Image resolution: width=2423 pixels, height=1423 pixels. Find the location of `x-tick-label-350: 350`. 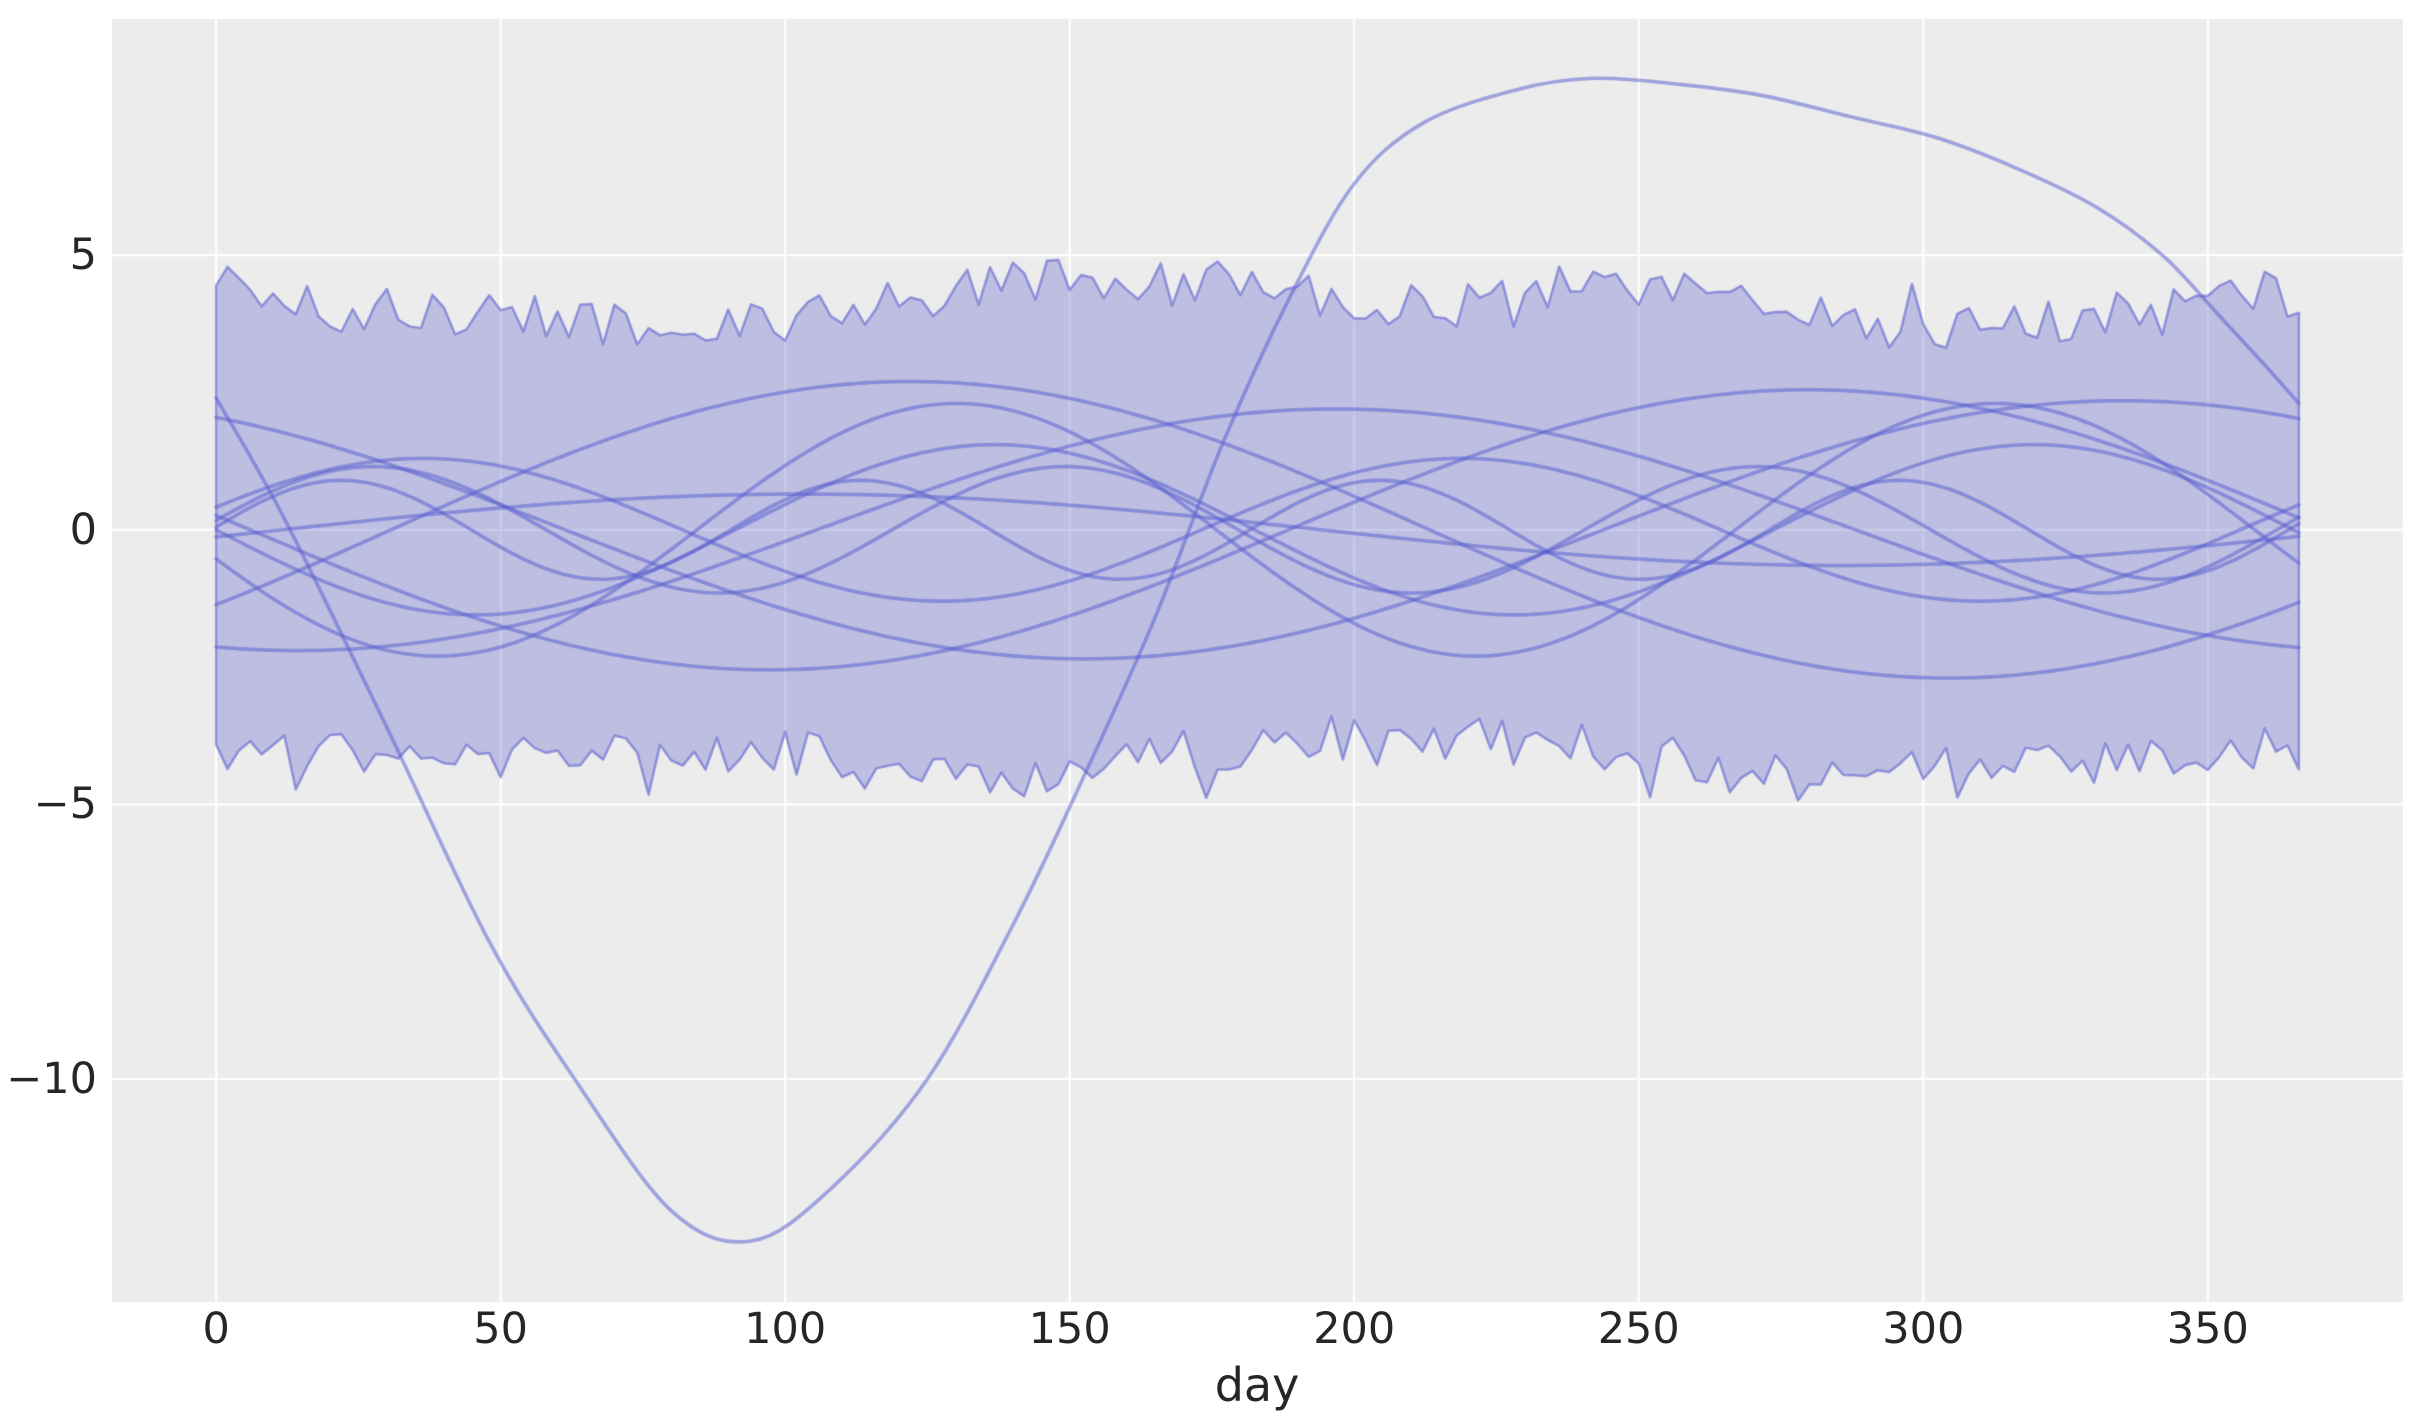

x-tick-label-350: 350 is located at coordinates (2207, 1329).